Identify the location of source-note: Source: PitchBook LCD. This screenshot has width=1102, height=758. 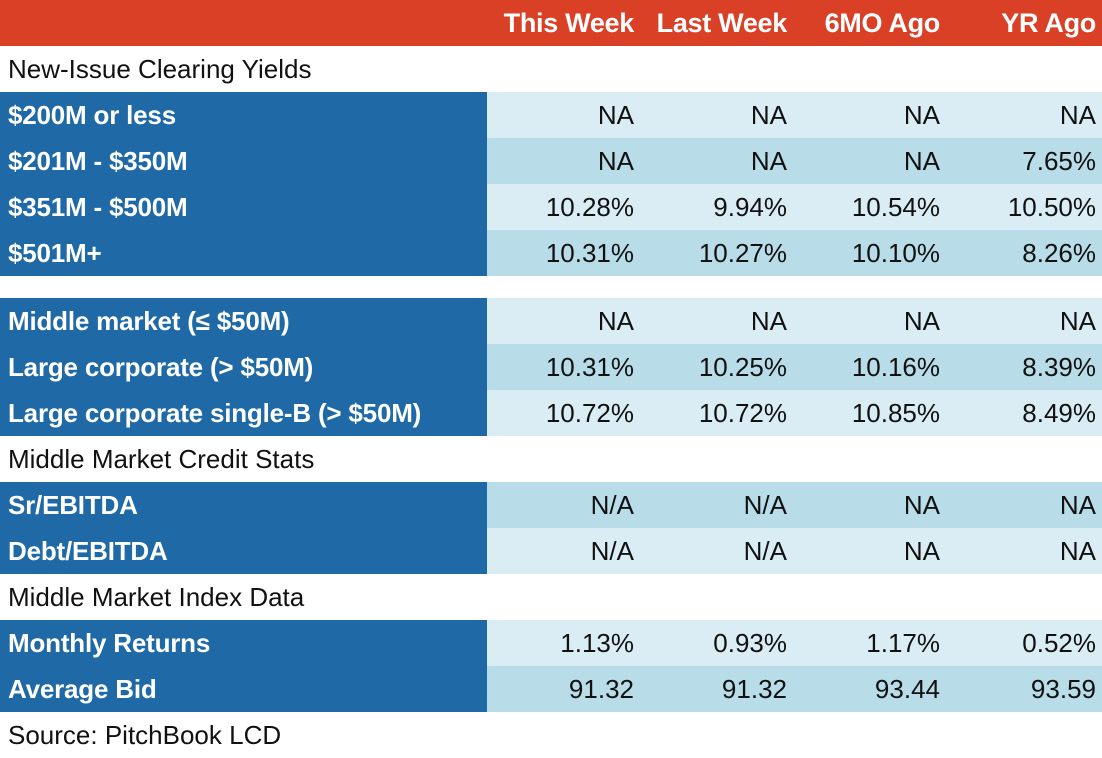
(145, 734).